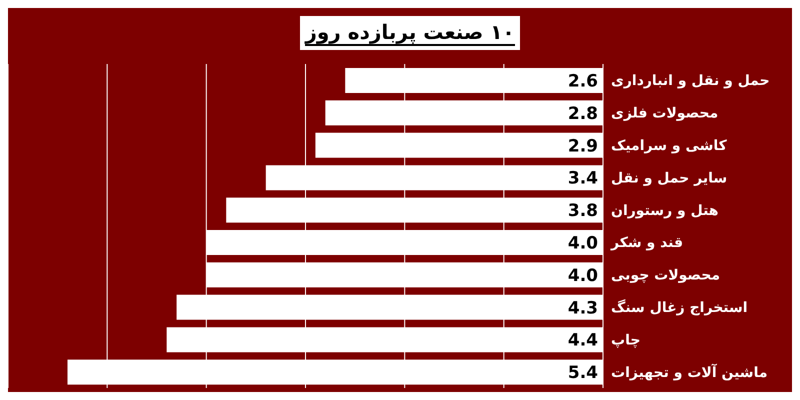 This screenshot has height=400, width=800. I want to click on data-label: 4.4, so click(583, 340).